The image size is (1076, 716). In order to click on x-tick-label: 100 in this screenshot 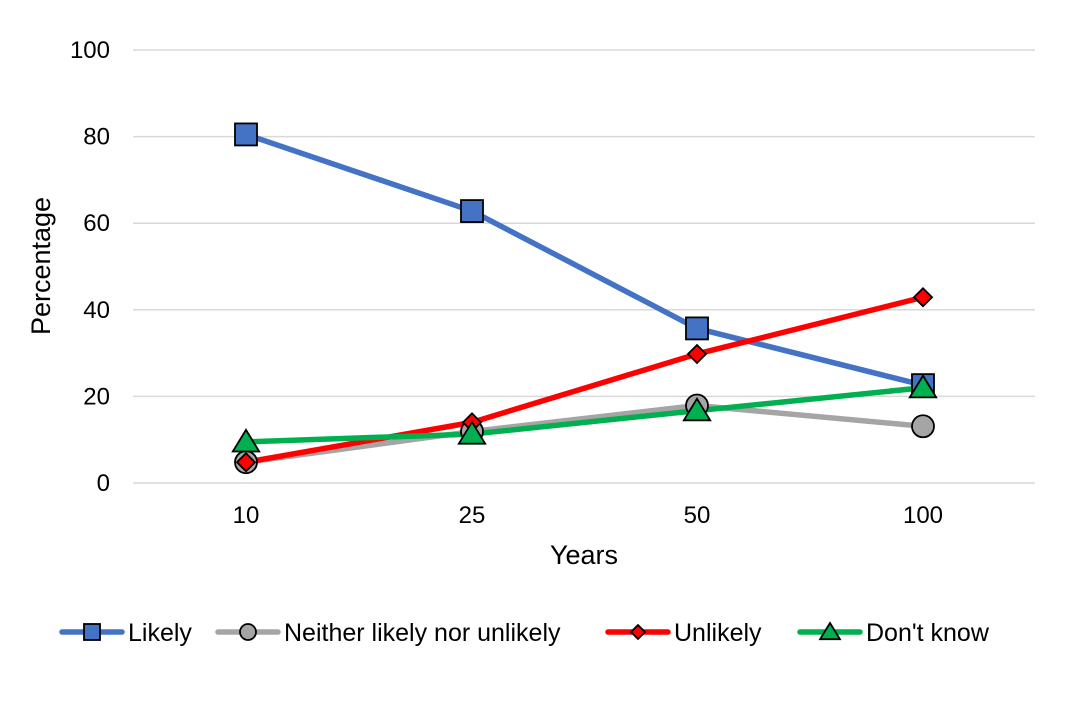, I will do `click(923, 515)`.